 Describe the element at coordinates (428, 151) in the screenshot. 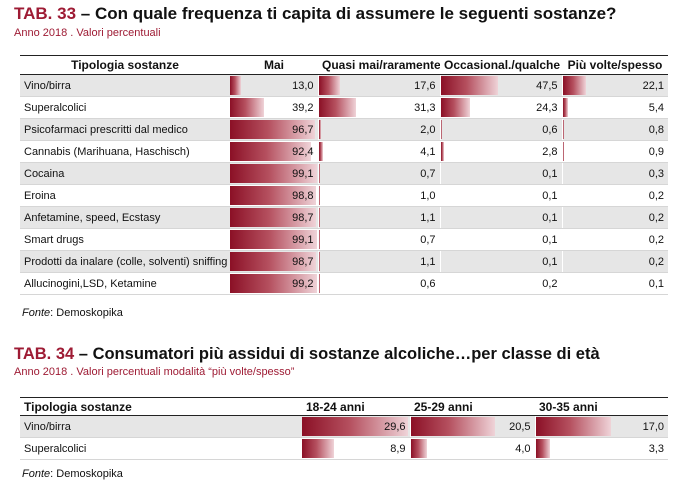

I see `table-33-cell-value: 4,1` at that location.